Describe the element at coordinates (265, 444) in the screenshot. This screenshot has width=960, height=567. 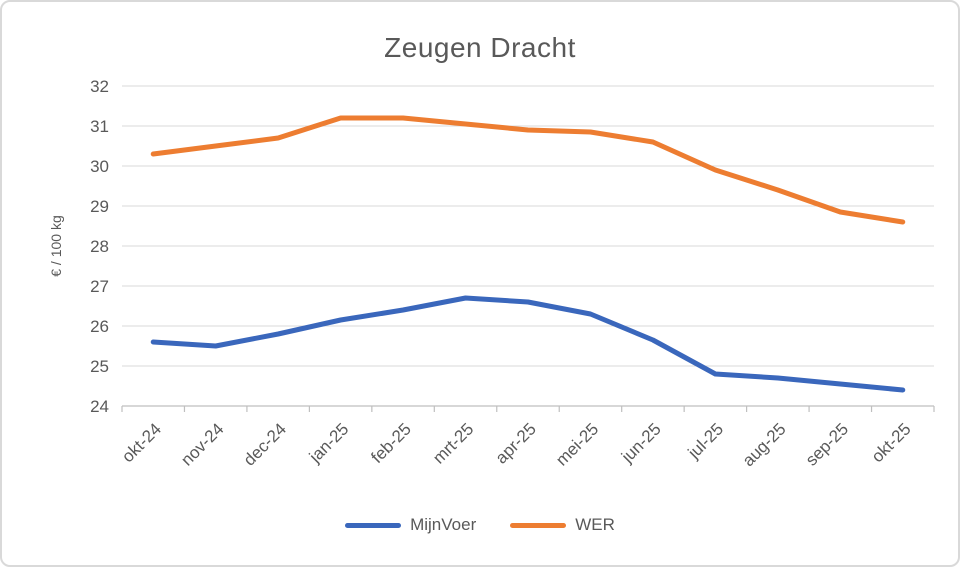
I see `x-tick-label: dec-24` at that location.